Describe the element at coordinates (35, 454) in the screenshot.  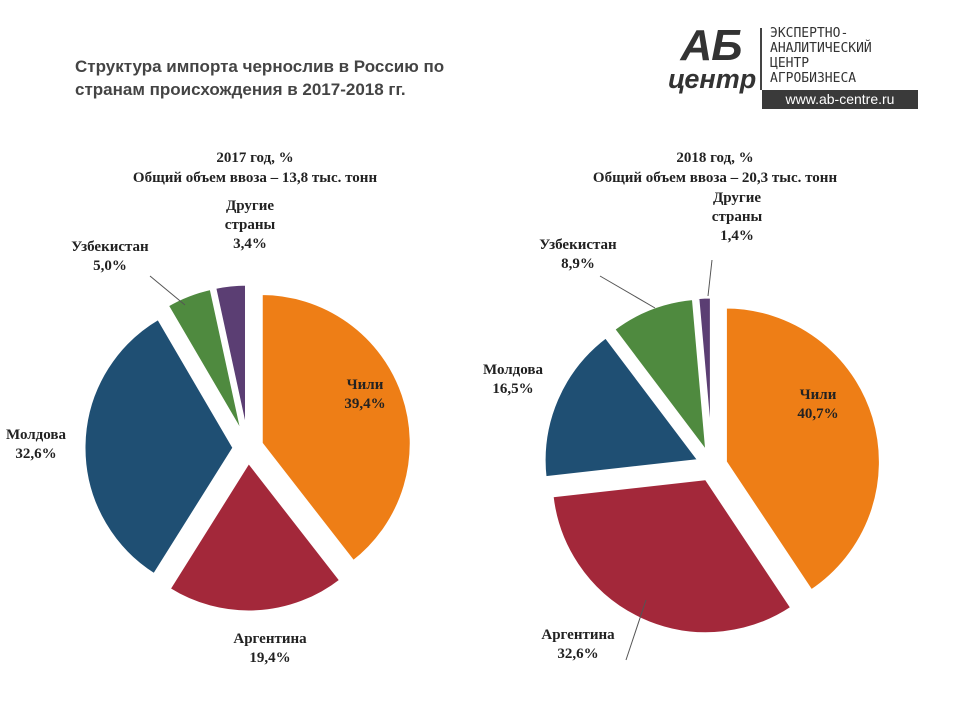
I see `pie-0-label-value-2: 32,6%` at that location.